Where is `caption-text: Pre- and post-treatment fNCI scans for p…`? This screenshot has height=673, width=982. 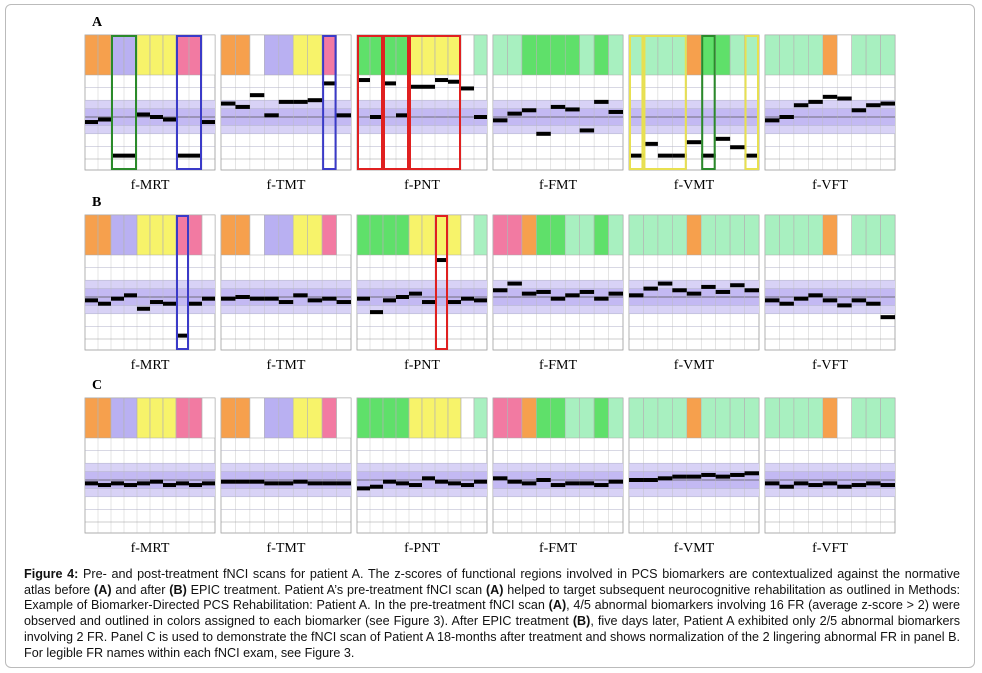
caption-text: Pre- and post-treatment fNCI scans for p… is located at coordinates (492, 582).